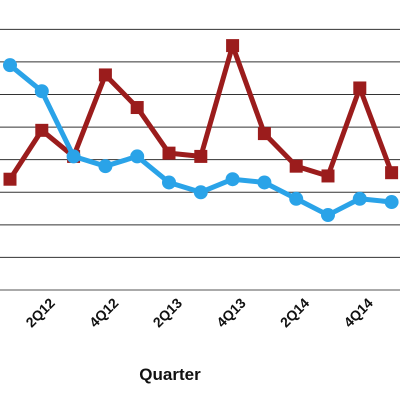 This screenshot has width=400, height=400. I want to click on x-tick-label: 4Q13, so click(231, 313).